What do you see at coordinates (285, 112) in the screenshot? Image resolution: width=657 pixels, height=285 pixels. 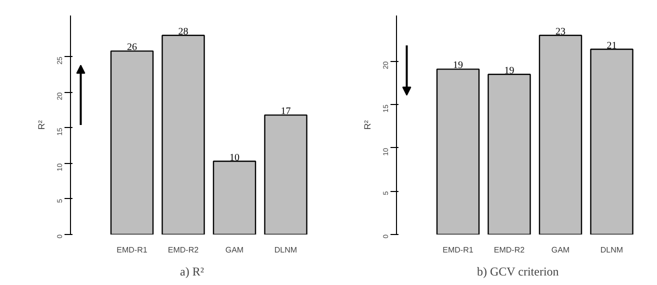 I see `data-label: 17` at bounding box center [285, 112].